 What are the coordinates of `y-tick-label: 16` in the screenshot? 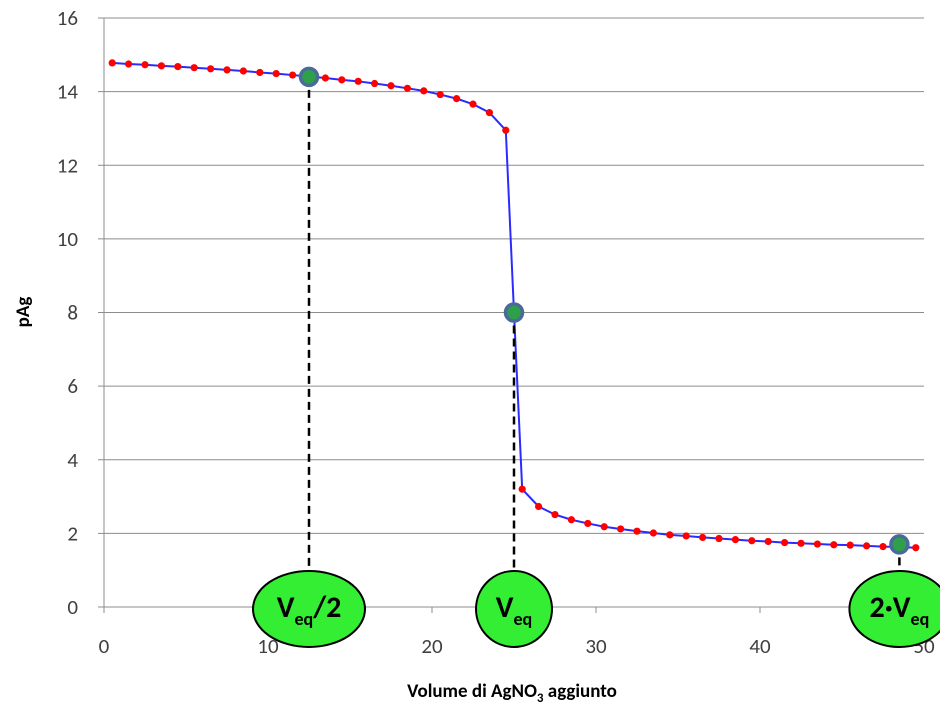 It's located at (67, 18).